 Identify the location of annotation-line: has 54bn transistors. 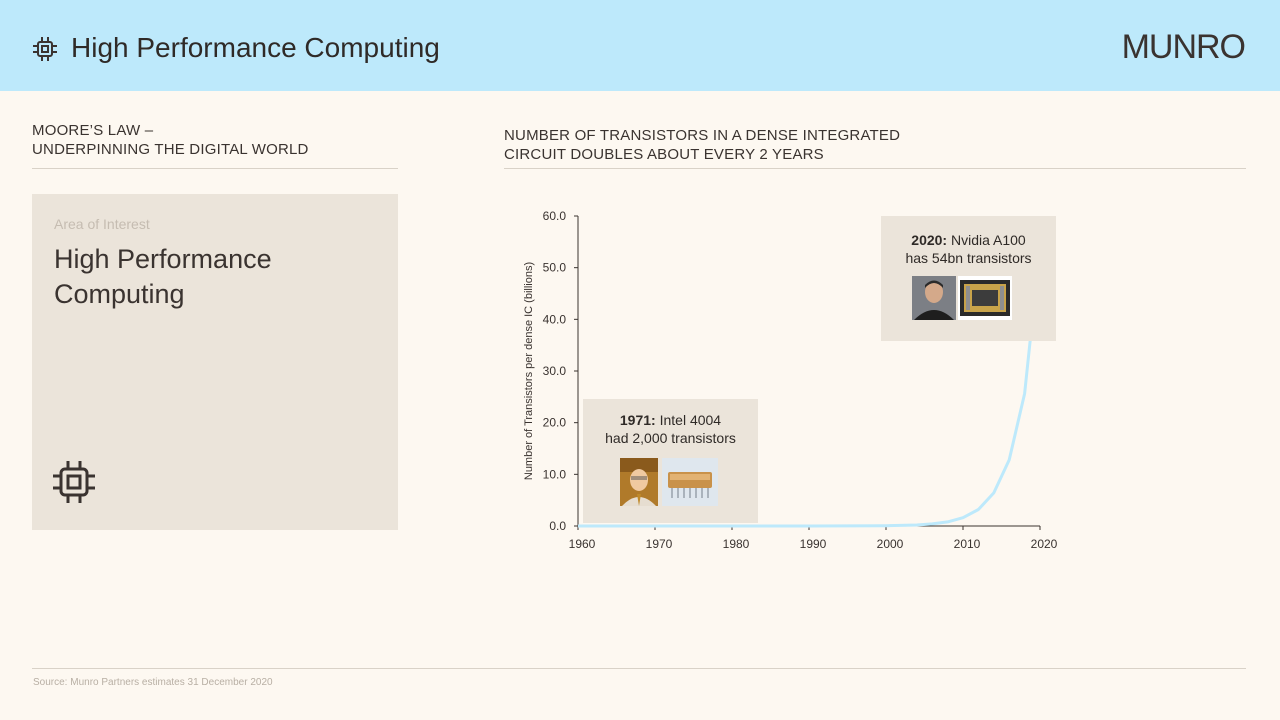
(968, 258).